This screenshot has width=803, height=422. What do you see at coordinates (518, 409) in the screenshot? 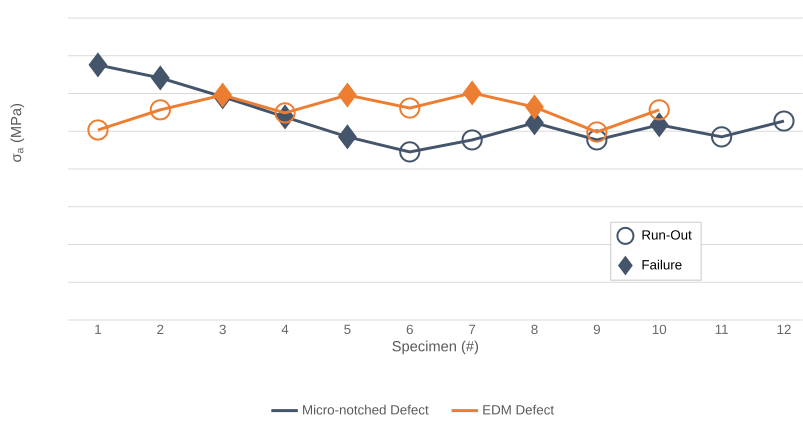
I see `legend-label: EDM Defect` at bounding box center [518, 409].